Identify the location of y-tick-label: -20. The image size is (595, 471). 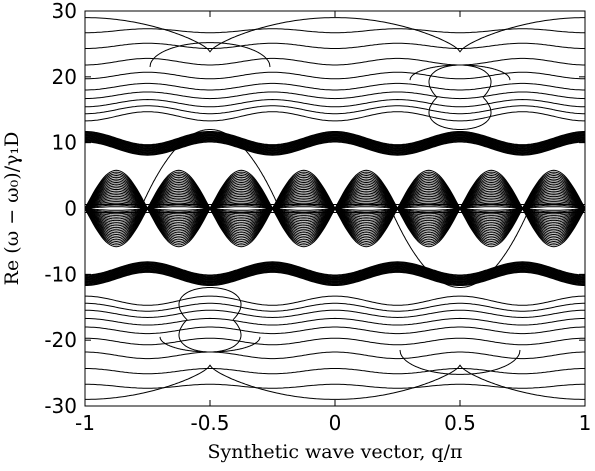
(60, 340).